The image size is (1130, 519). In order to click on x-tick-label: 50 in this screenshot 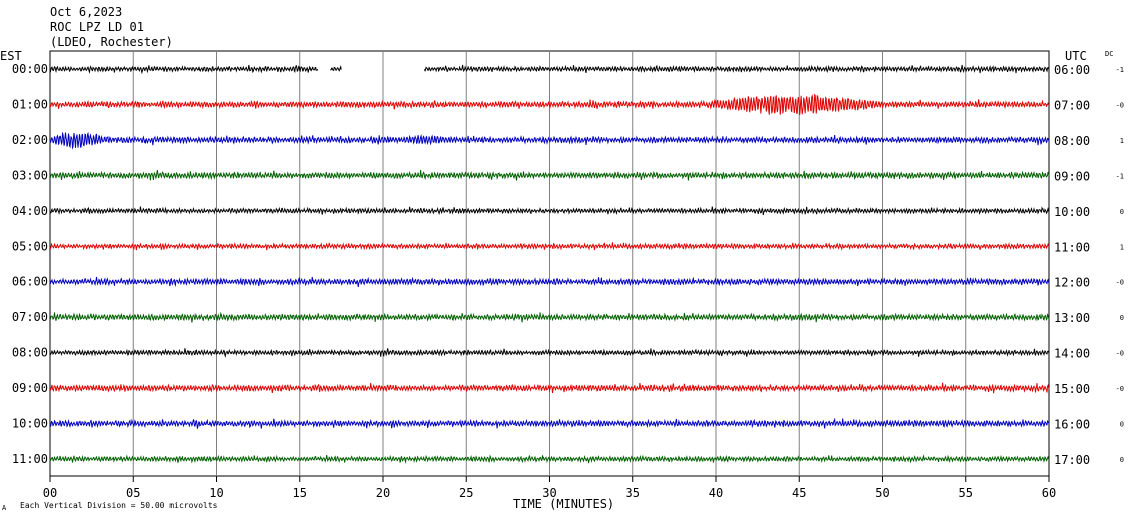, I will do `click(882, 493)`.